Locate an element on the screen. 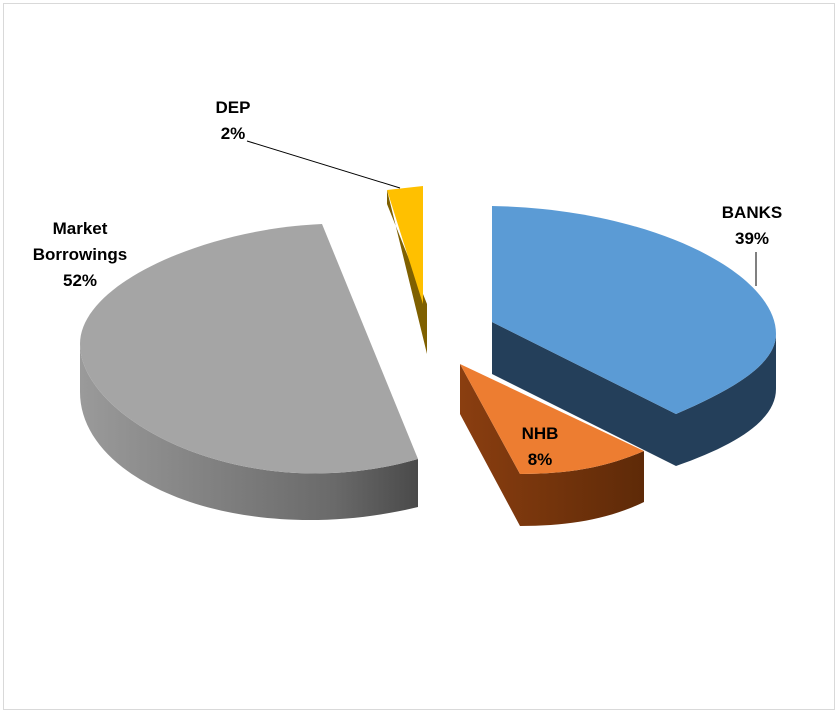  slice-nhb is located at coordinates (552, 445).